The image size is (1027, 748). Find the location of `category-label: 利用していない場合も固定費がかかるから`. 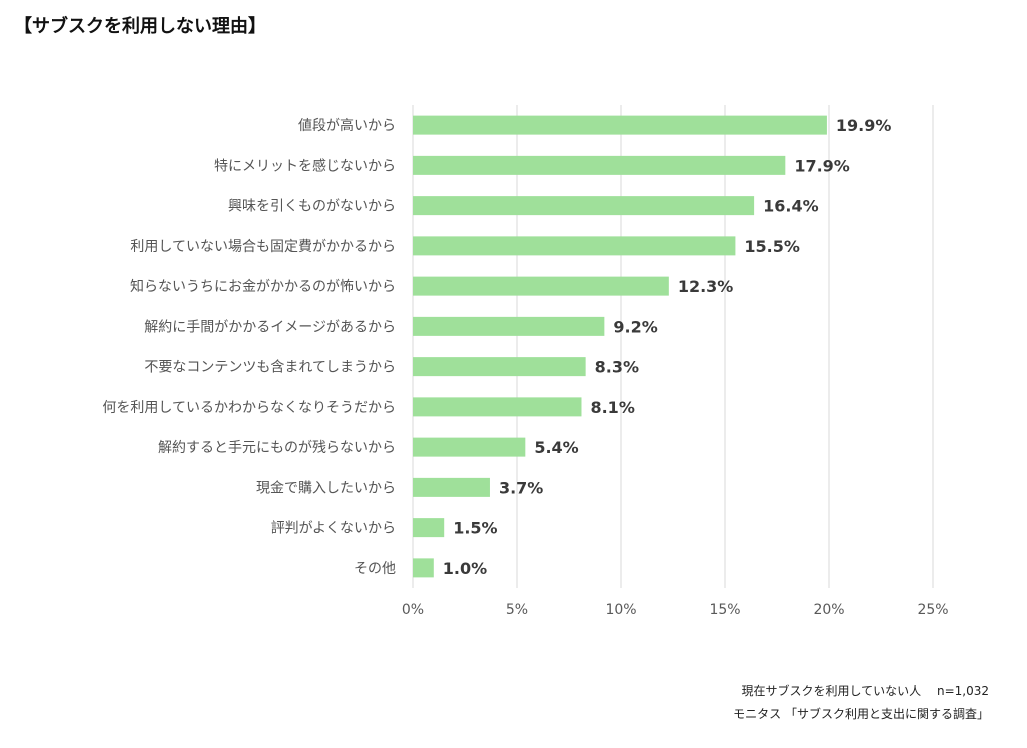

category-label: 利用していない場合も固定費がかかるから is located at coordinates (263, 247).